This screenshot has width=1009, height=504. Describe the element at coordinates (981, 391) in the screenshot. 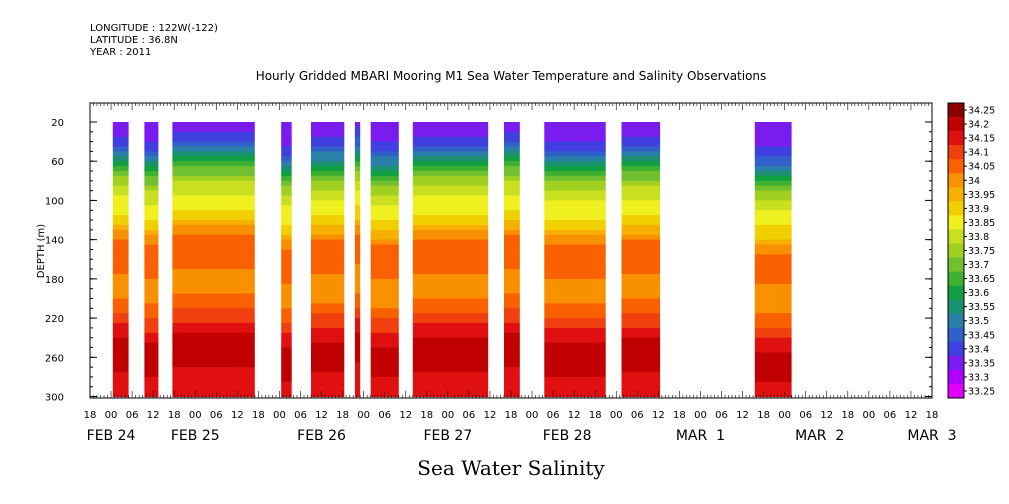

I see `colorbar-label: 33.25` at that location.